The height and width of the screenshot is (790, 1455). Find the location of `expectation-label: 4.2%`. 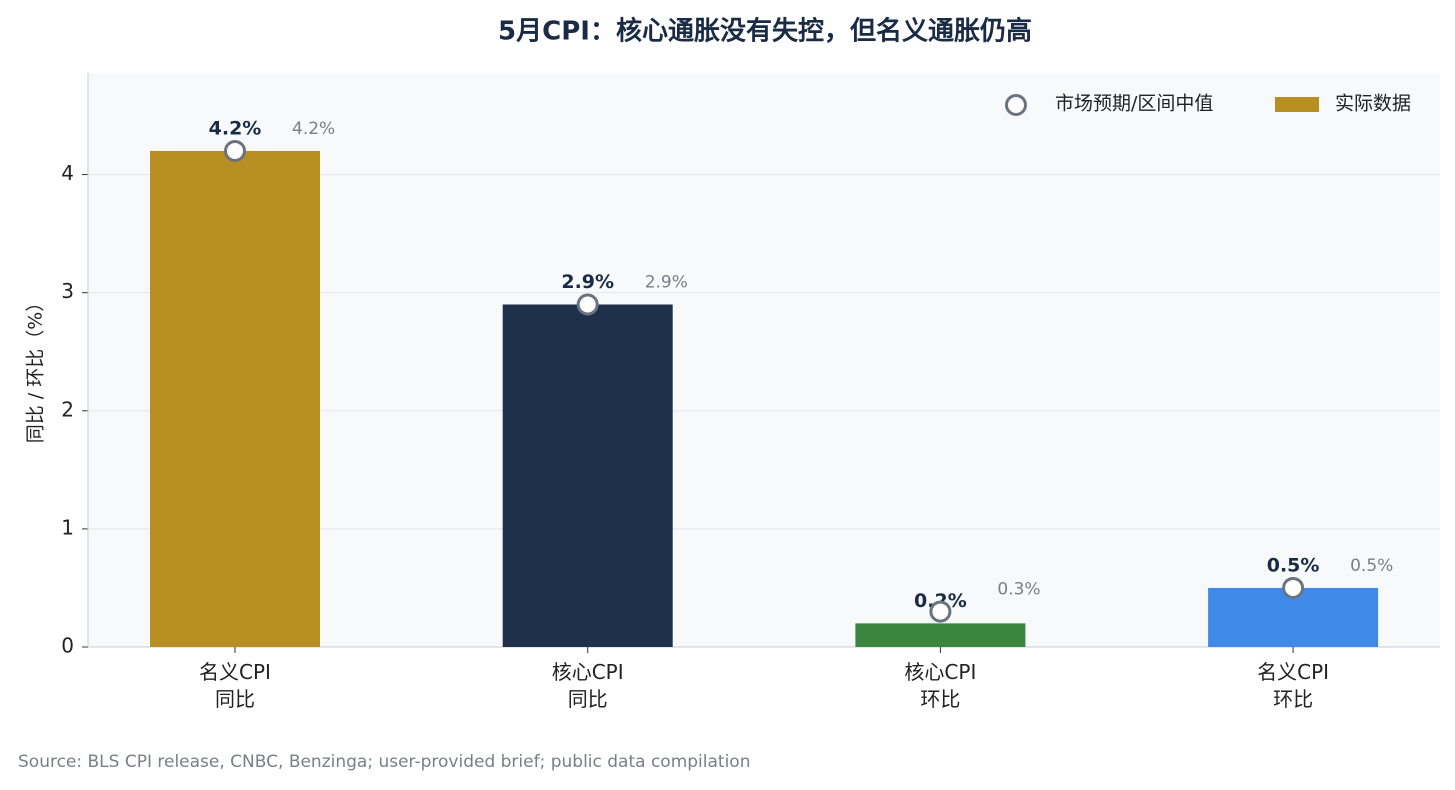

expectation-label: 4.2% is located at coordinates (313, 129).